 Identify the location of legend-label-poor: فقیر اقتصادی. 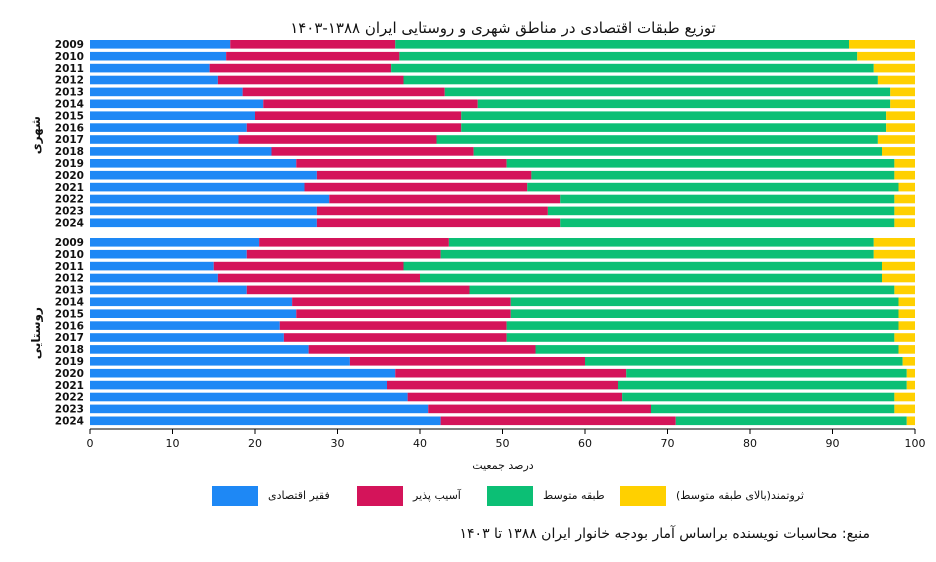
(299, 495).